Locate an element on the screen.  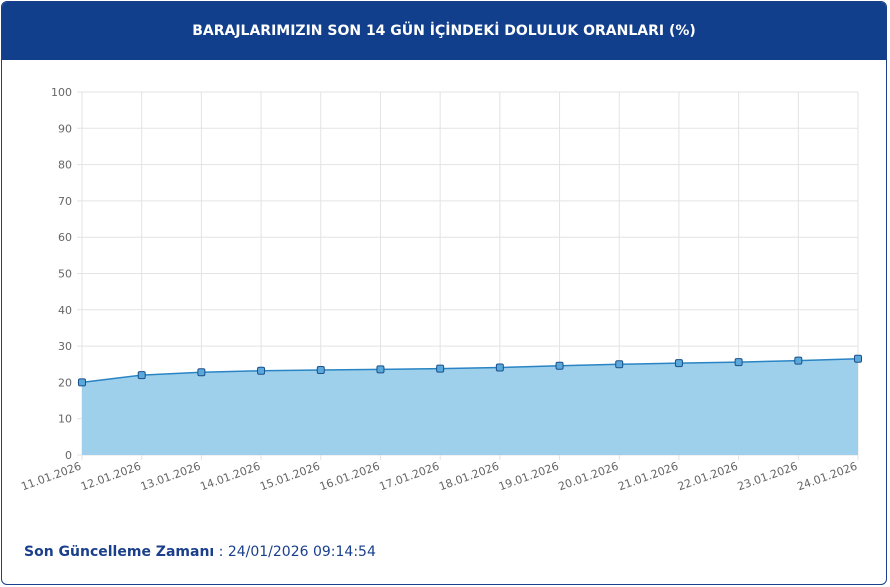
x-tick-label: 22.01.2026 is located at coordinates (708, 477).